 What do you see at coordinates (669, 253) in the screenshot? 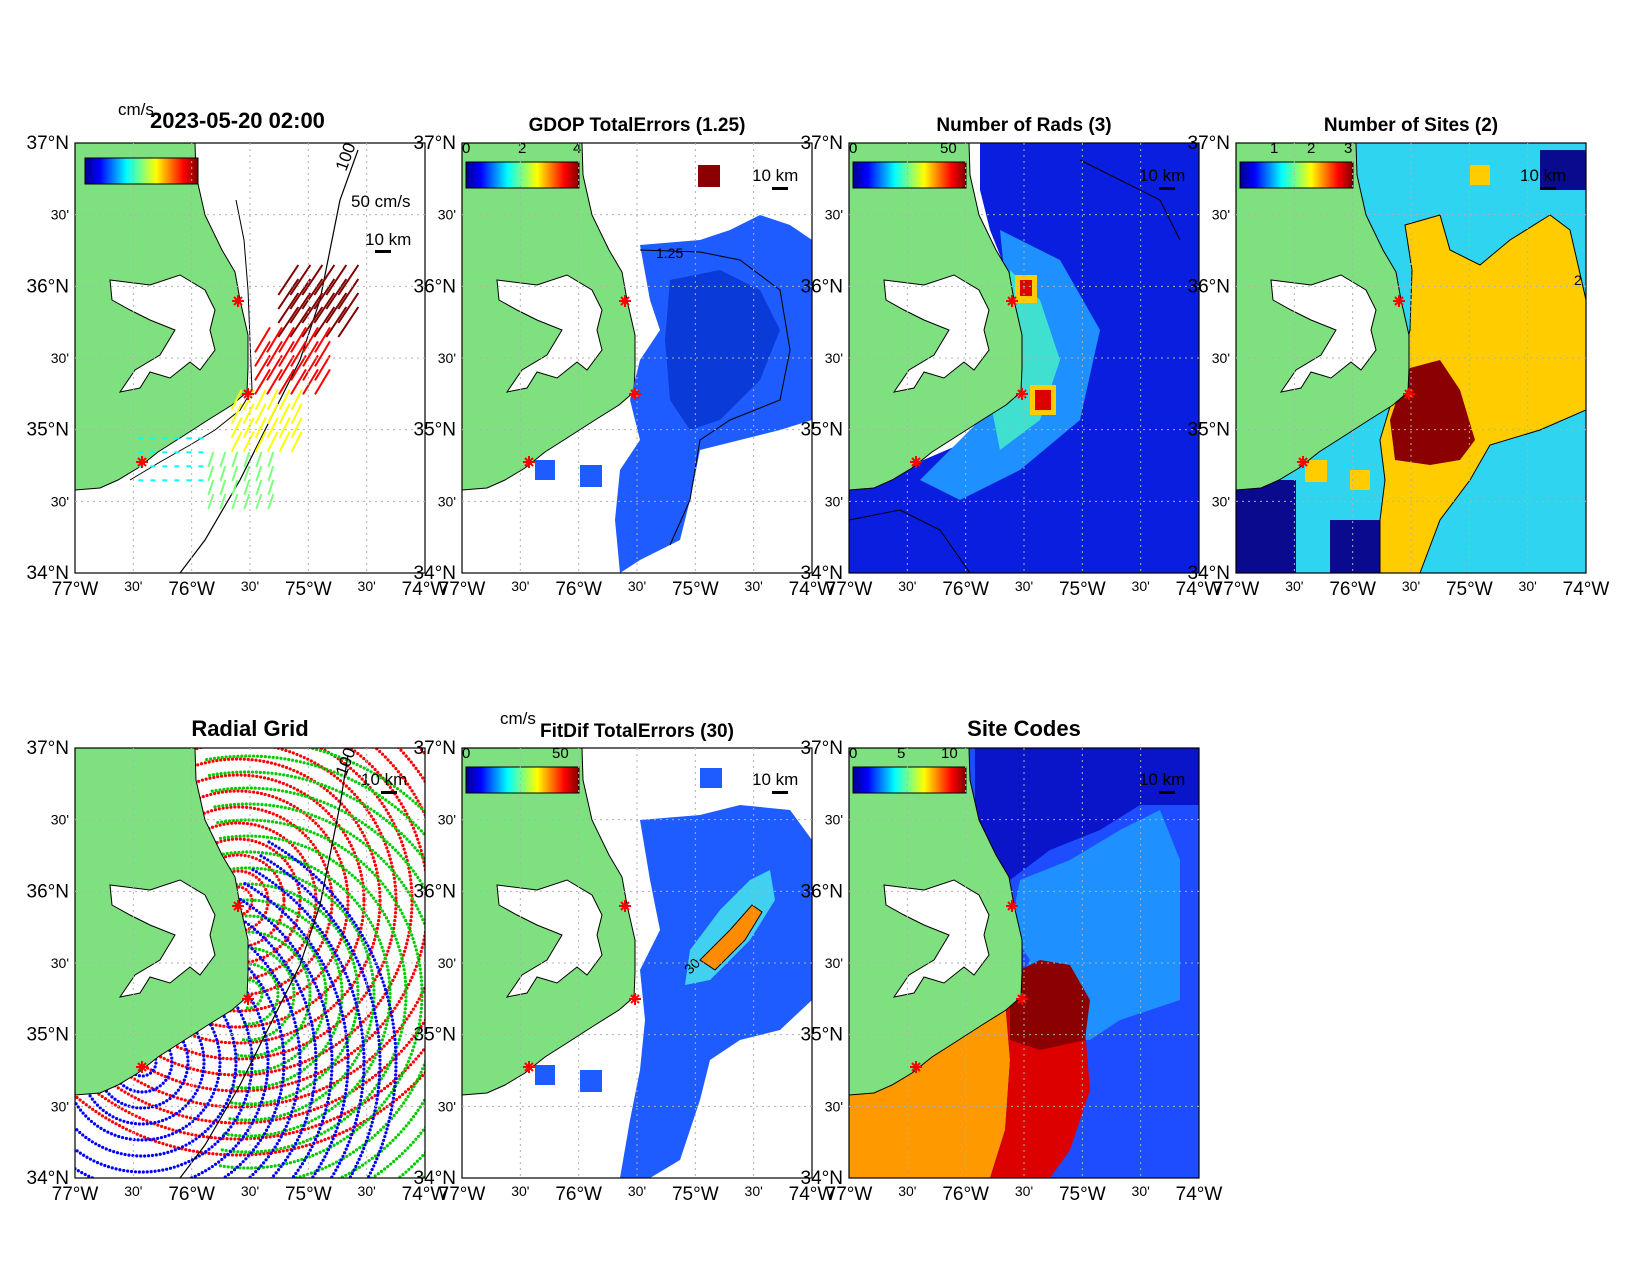
I see `contour-label: 1.25` at bounding box center [669, 253].